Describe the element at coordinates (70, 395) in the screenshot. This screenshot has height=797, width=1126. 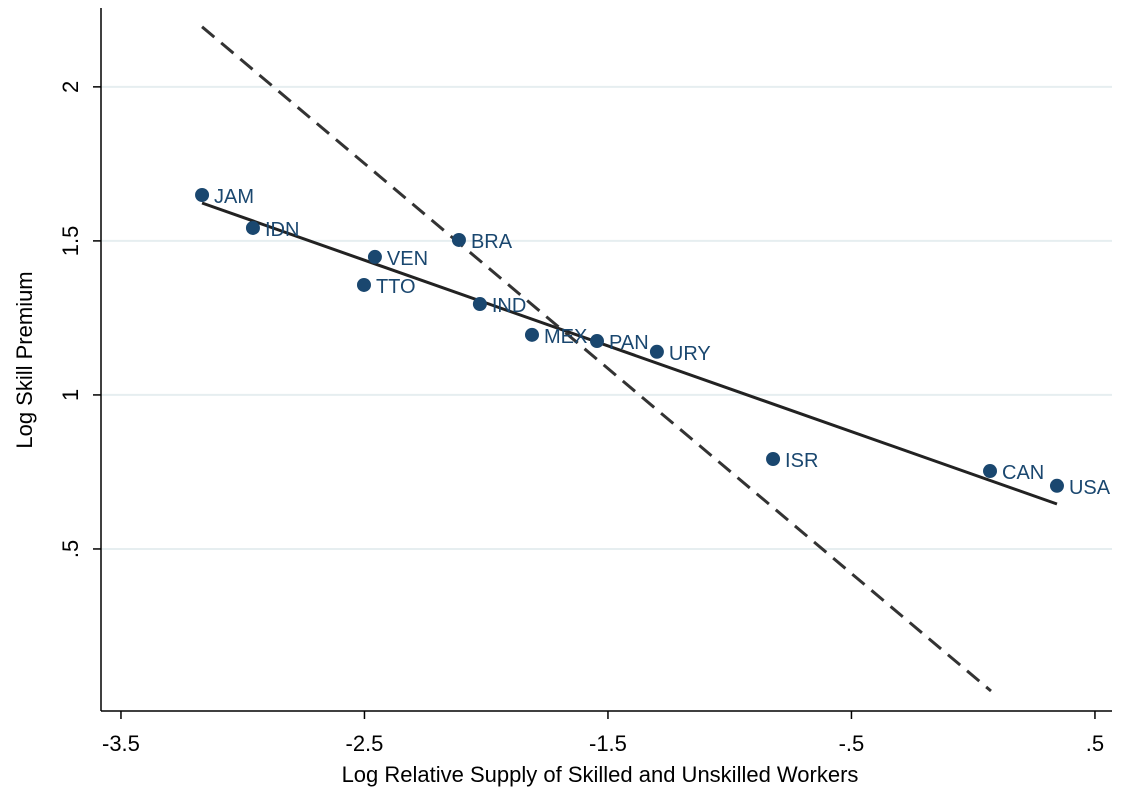
I see `y-tick-label: 1` at that location.